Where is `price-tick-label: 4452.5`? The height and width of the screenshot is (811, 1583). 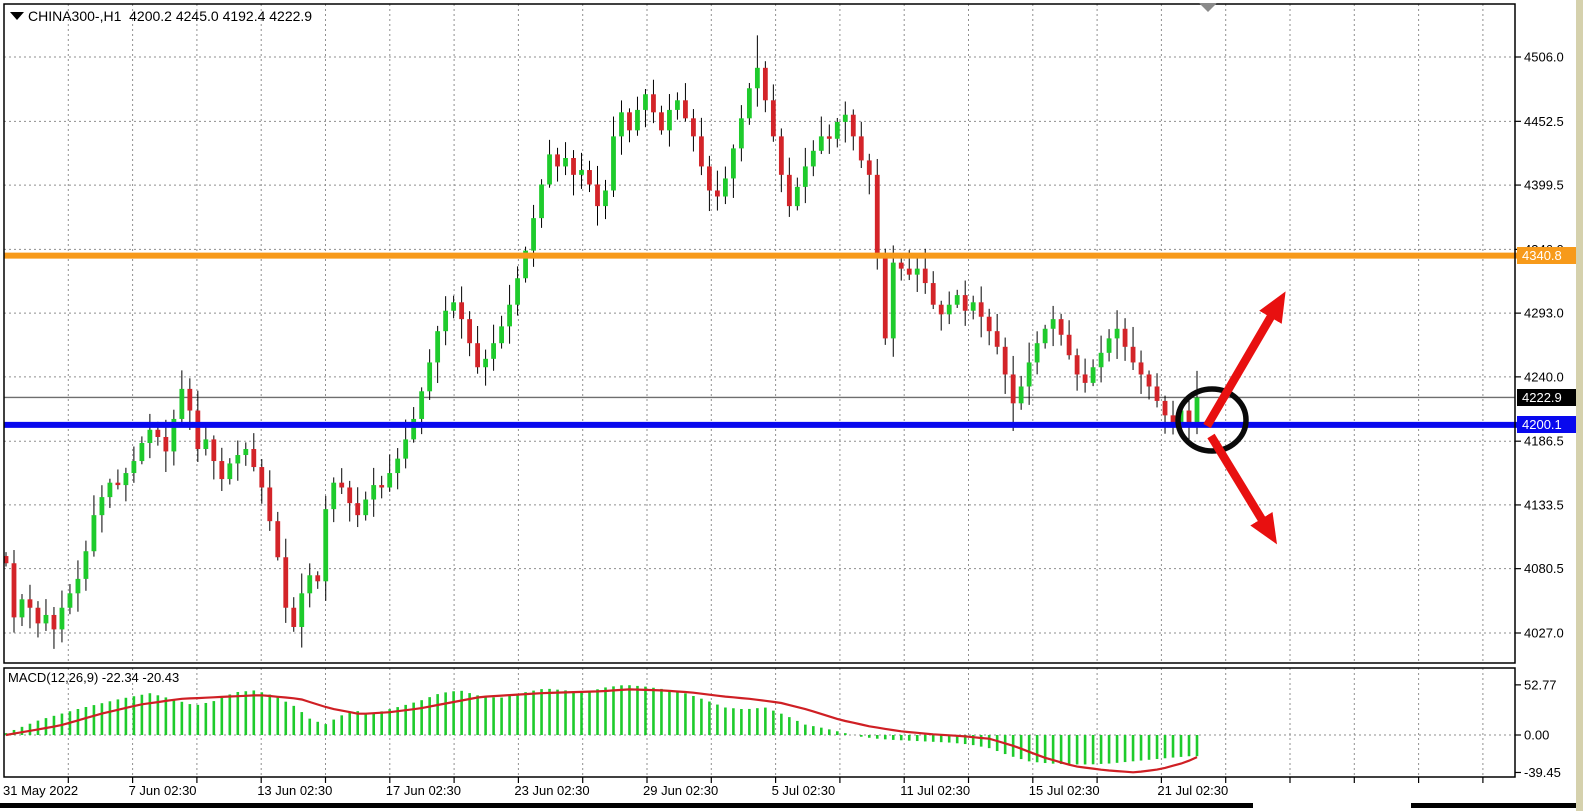
price-tick-label: 4452.5 is located at coordinates (1544, 121).